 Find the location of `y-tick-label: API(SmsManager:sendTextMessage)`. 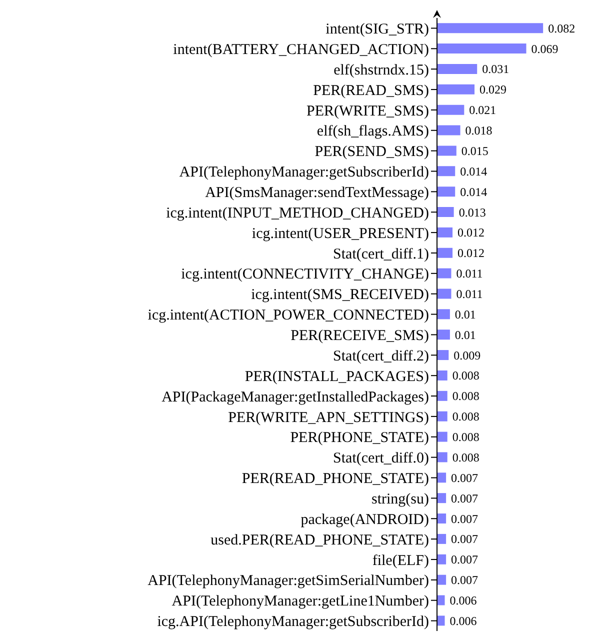

y-tick-label: API(SmsManager:sendTextMessage) is located at coordinates (317, 193).